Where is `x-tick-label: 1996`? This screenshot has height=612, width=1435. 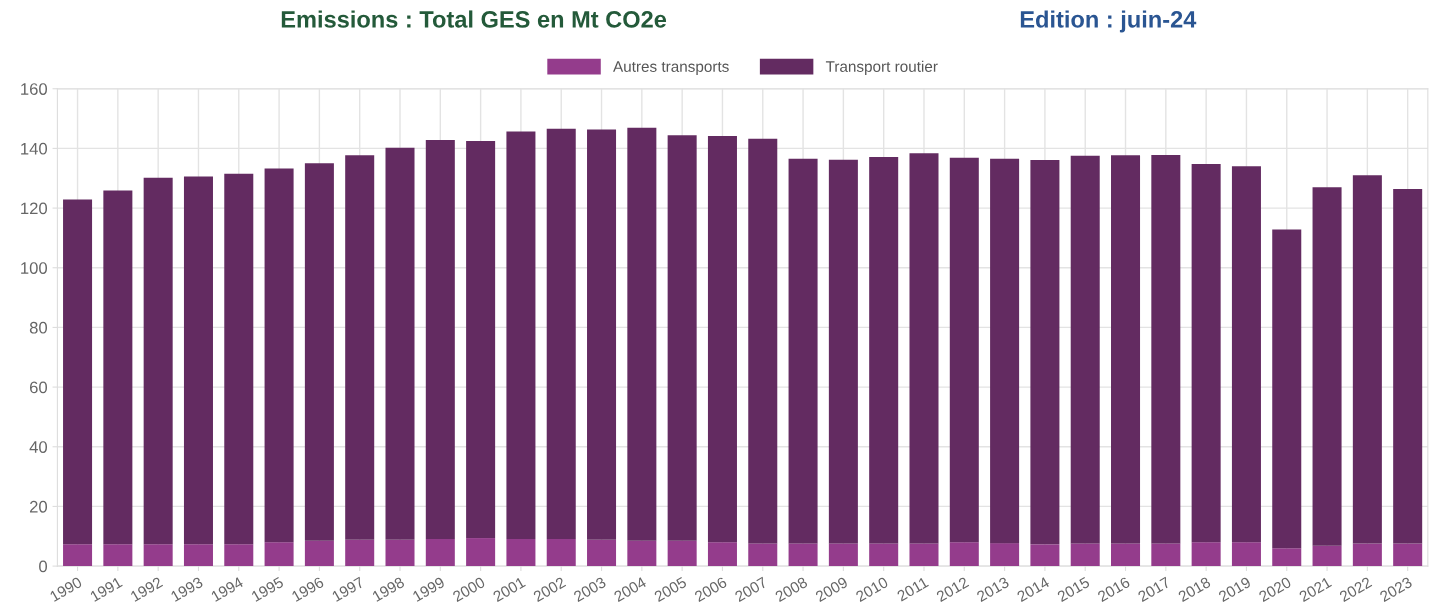
x-tick-label: 1996 is located at coordinates (308, 589).